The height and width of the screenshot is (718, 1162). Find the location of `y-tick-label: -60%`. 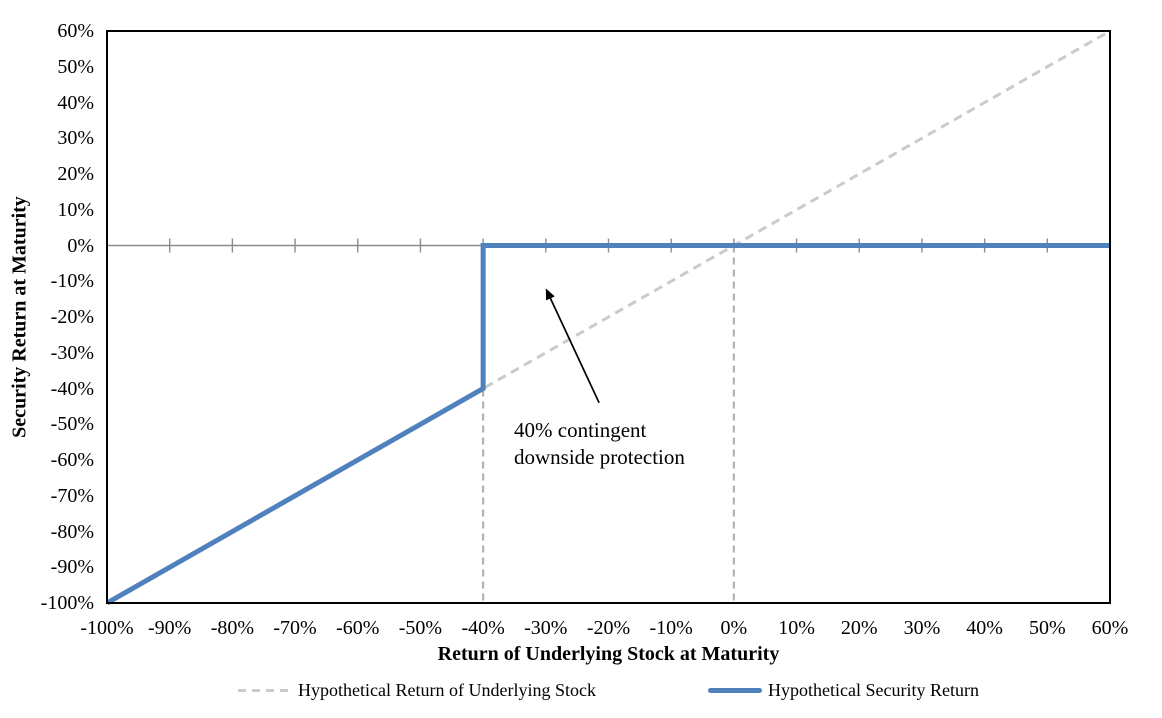

y-tick-label: -60% is located at coordinates (72, 460).